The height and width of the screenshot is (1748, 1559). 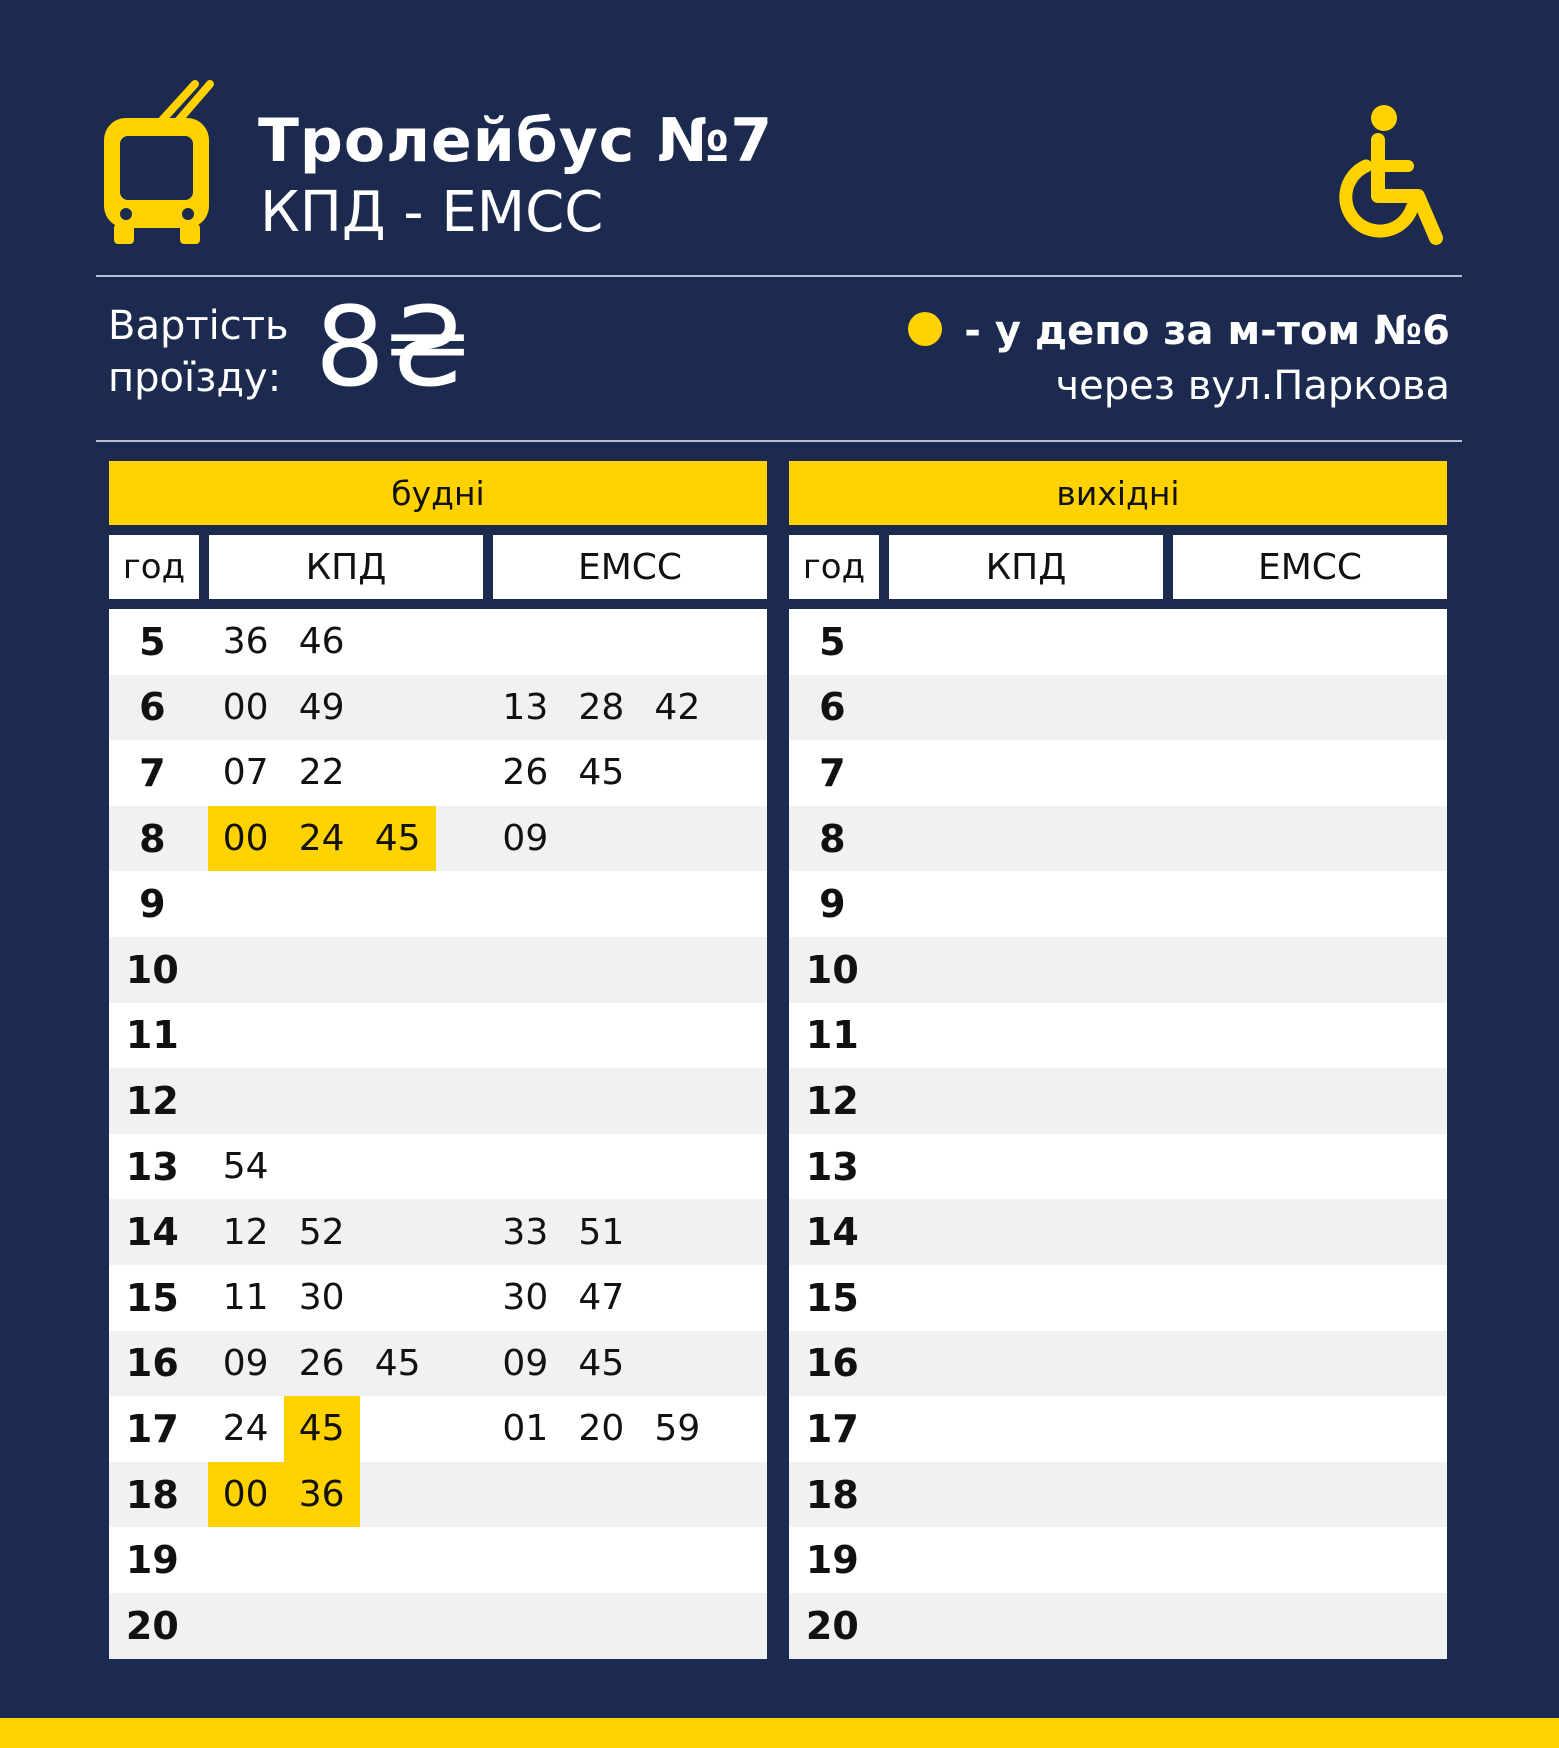 I want to click on departure-minute: 12, so click(x=245, y=1232).